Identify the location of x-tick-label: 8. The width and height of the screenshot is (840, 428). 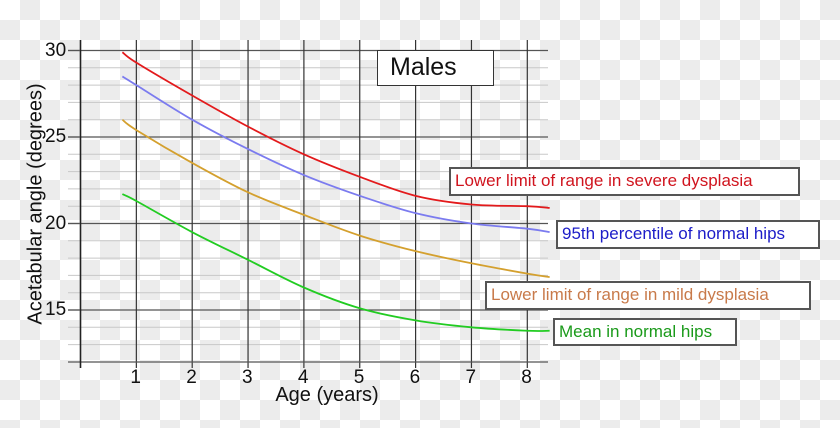
(526, 377).